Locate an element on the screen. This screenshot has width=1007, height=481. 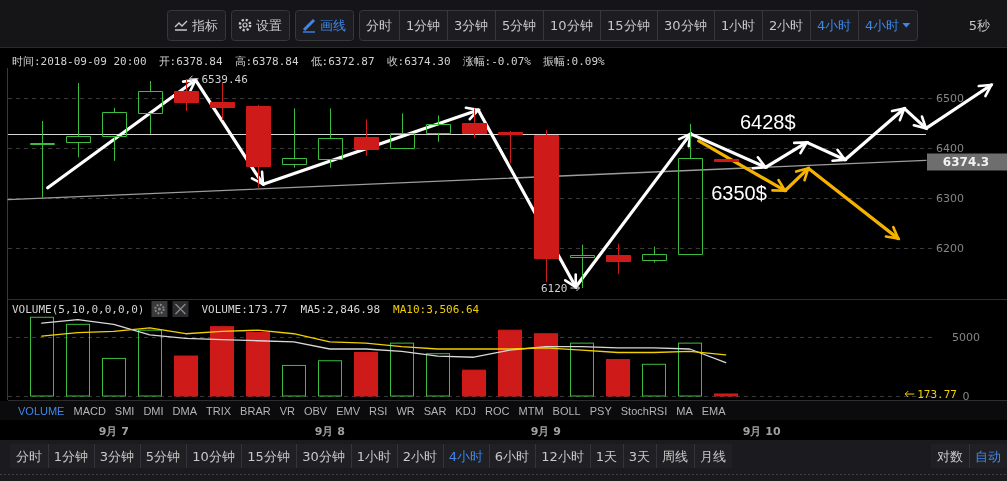
annotation: 173.77 is located at coordinates (937, 394).